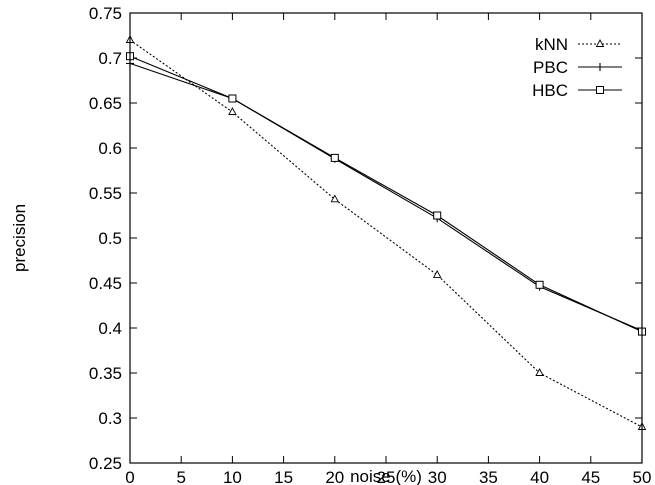 Image resolution: width=655 pixels, height=485 pixels. I want to click on x-tick-label: 40, so click(539, 476).